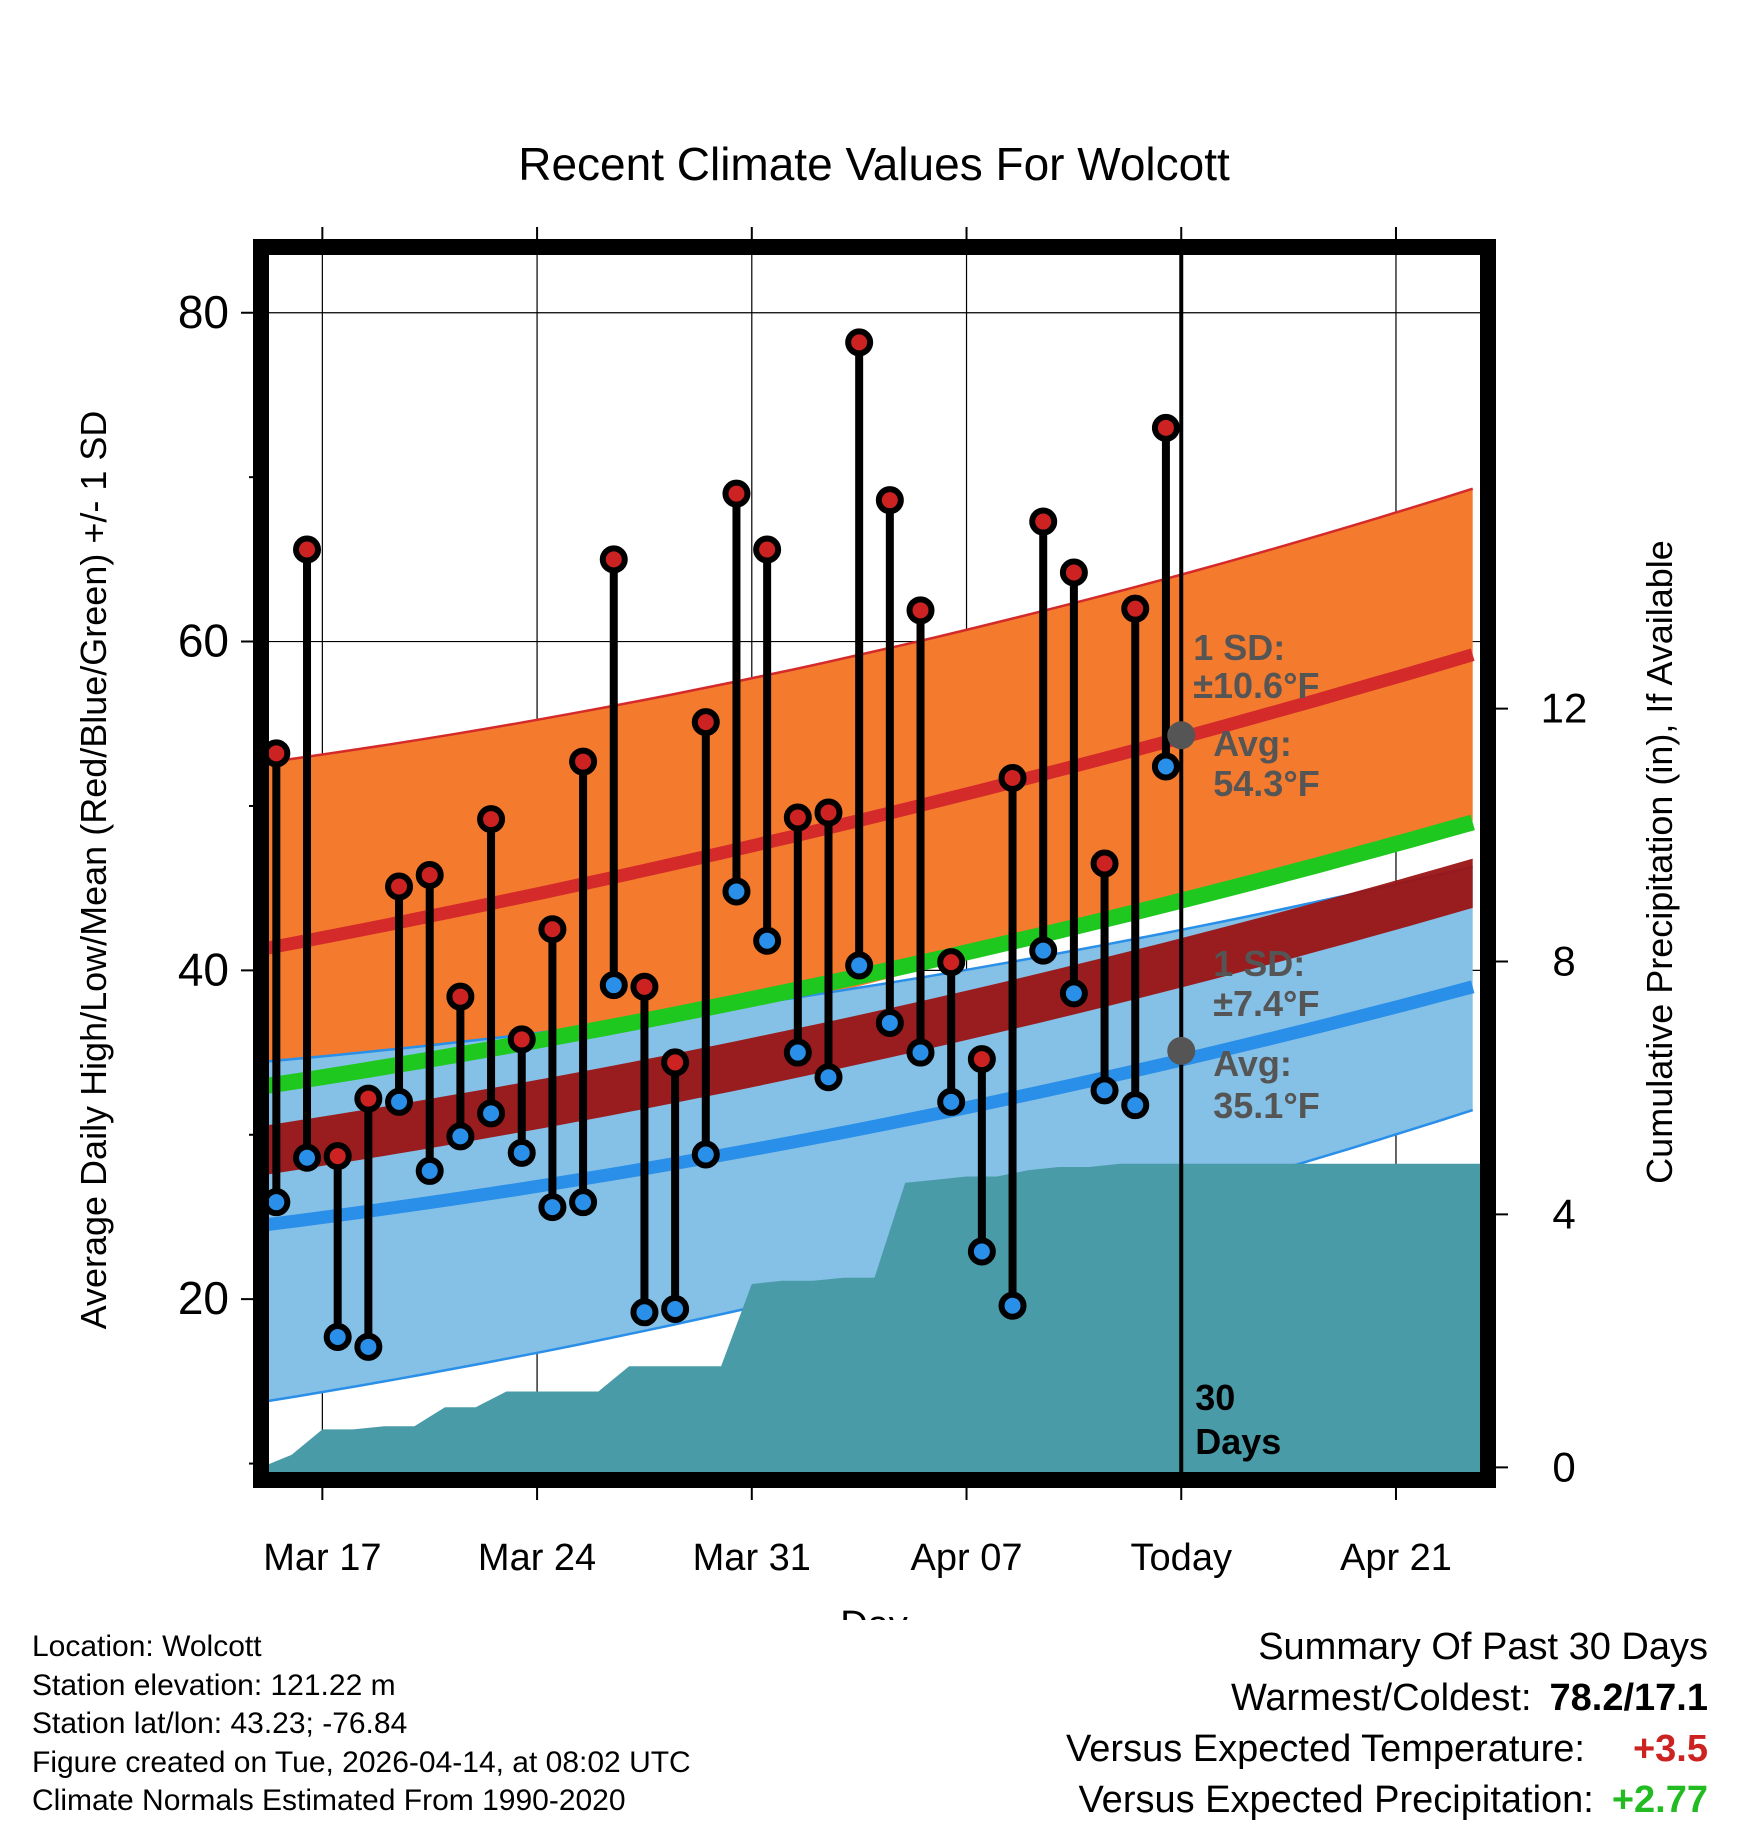  I want to click on x-axis-label: Day, so click(874, 1612).